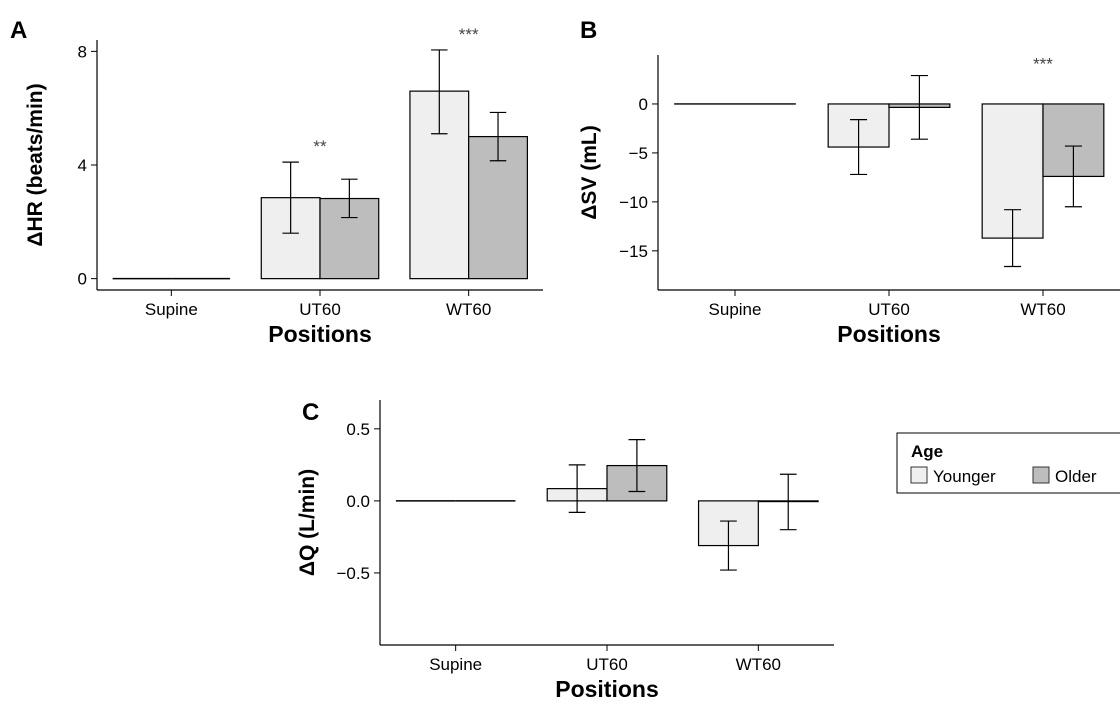  What do you see at coordinates (320, 146) in the screenshot?
I see `significance-annotation: **` at bounding box center [320, 146].